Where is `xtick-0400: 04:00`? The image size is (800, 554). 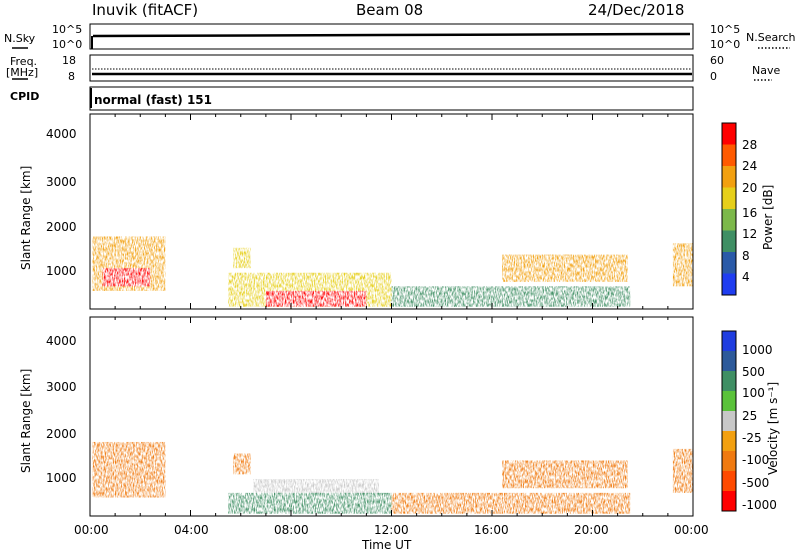 xtick-0400: 04:00 is located at coordinates (191, 530).